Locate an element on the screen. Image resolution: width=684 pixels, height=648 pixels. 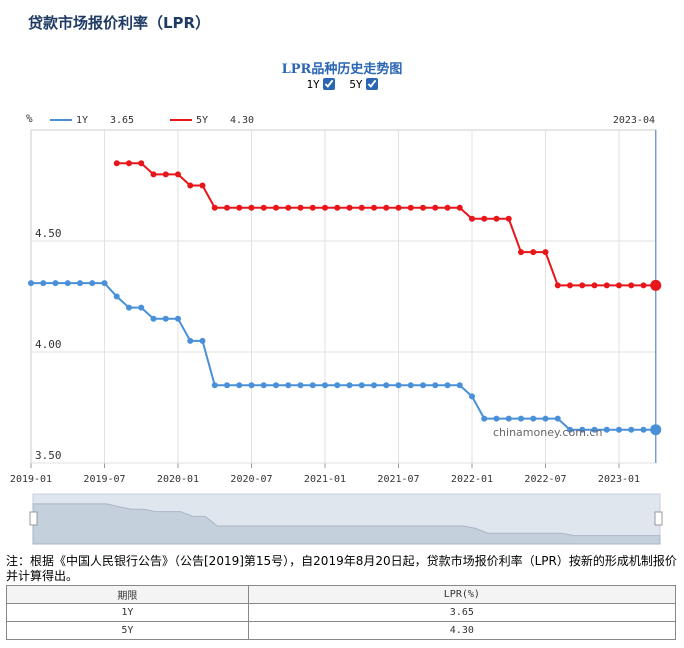
cell-term: 5Y is located at coordinates (127, 630).